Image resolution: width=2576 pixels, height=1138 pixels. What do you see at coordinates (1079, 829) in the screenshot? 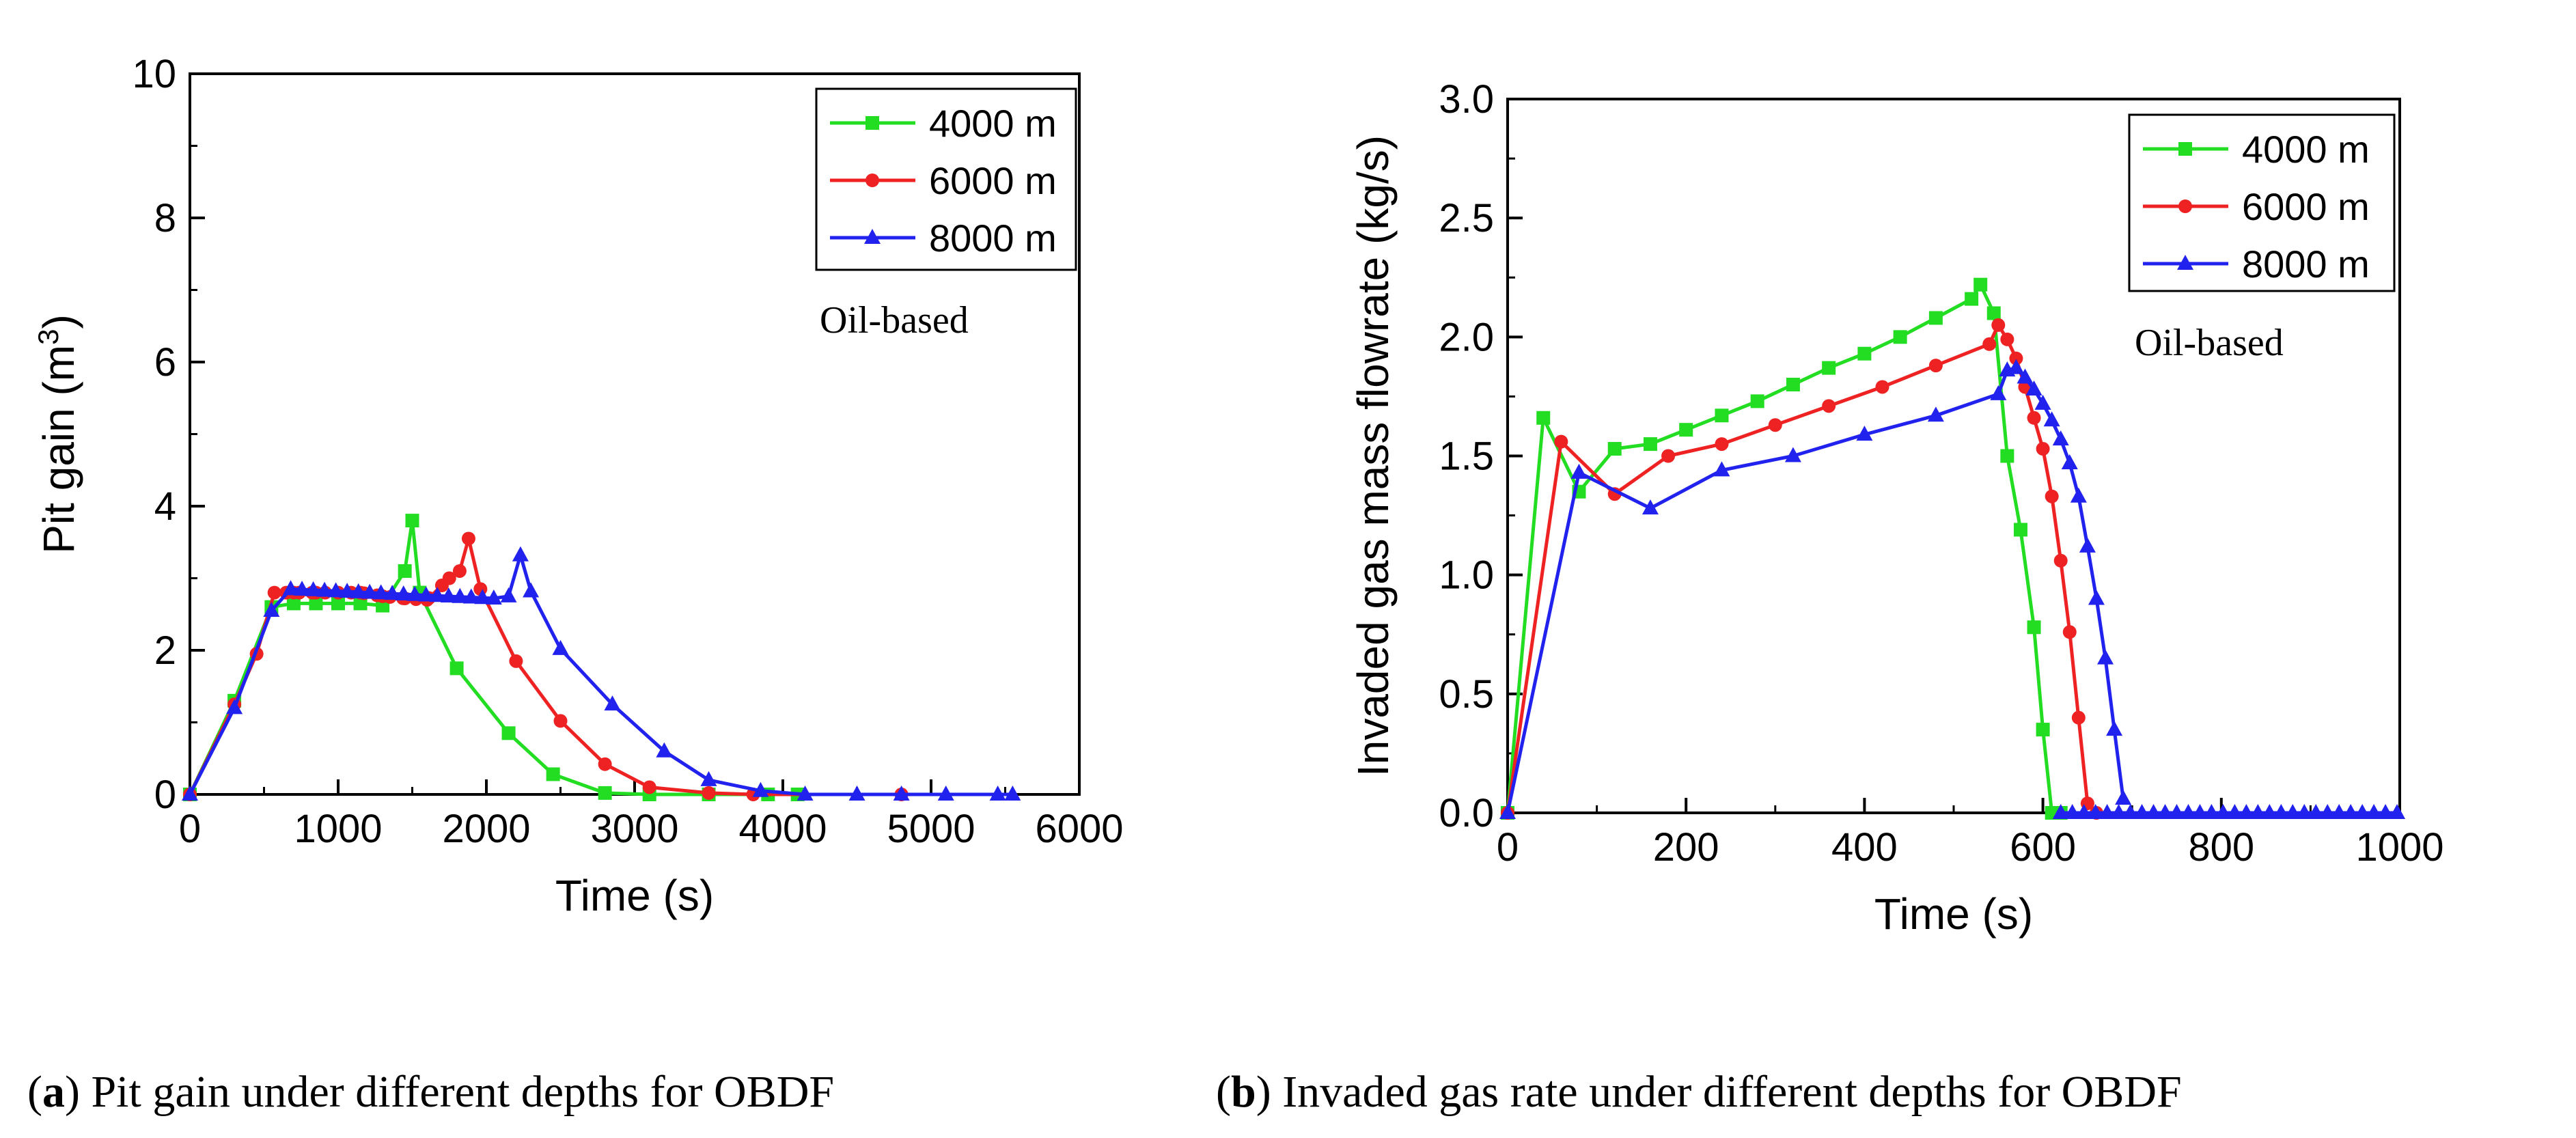
I see `x-tick-label: 6000` at bounding box center [1079, 829].